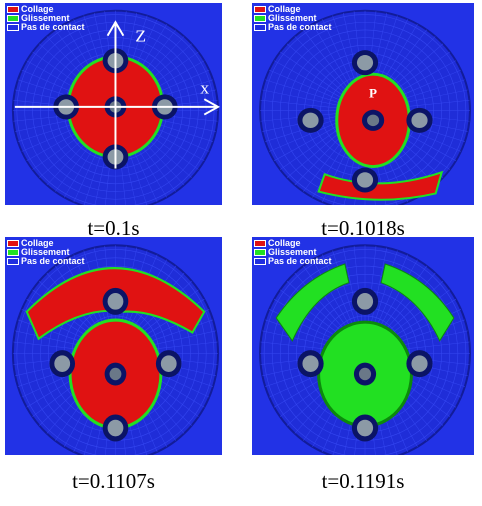 Image resolution: width=482 pixels, height=506 pixels. I want to click on caption: t=0.1018s, so click(363, 228).